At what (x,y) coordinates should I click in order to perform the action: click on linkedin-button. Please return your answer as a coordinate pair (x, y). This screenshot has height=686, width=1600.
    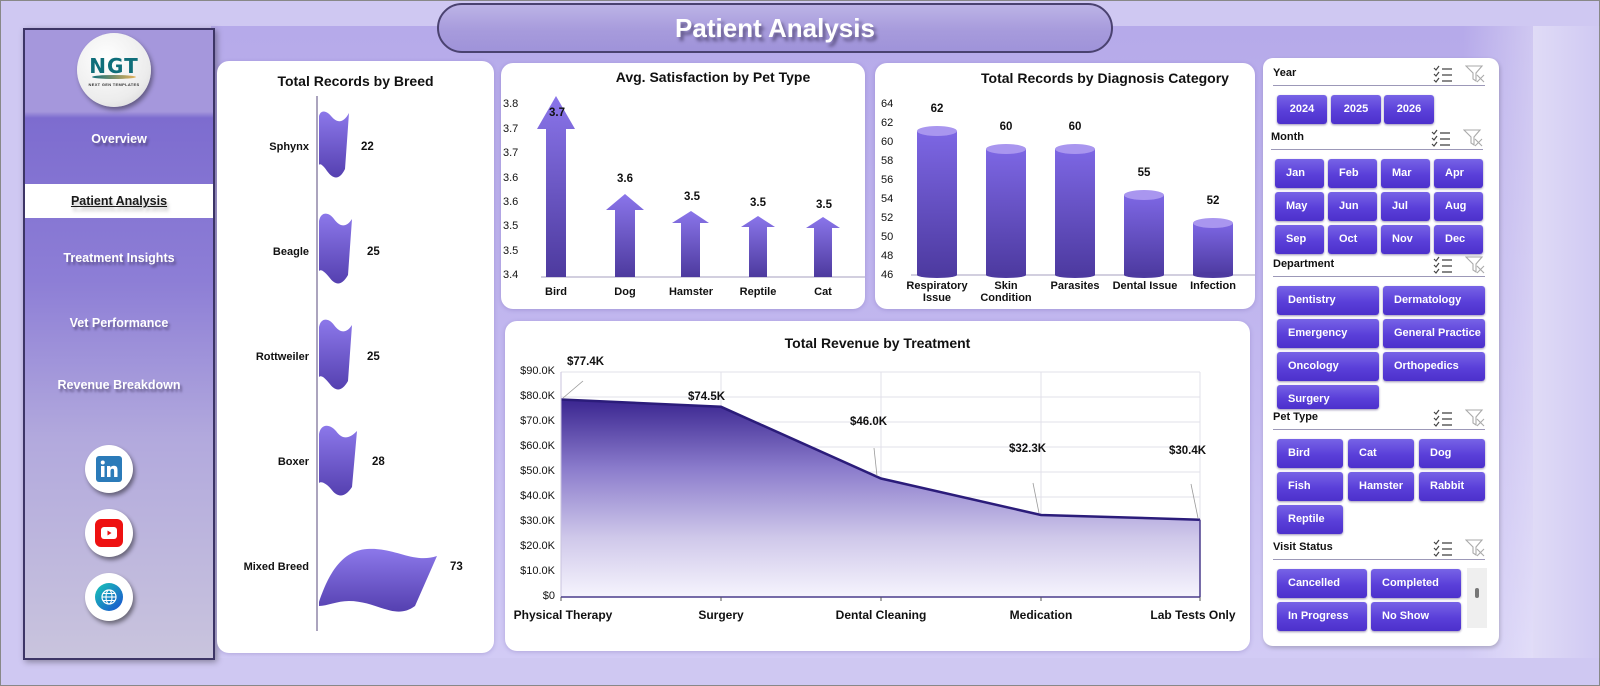
    Looking at the image, I should click on (109, 469).